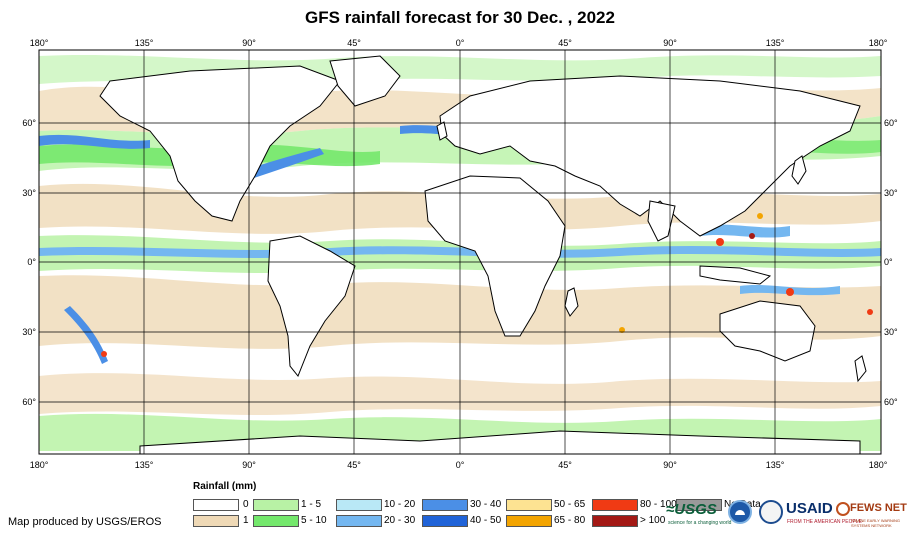  What do you see at coordinates (843, 509) in the screenshot?
I see `fews-net-globe-icon` at bounding box center [843, 509].